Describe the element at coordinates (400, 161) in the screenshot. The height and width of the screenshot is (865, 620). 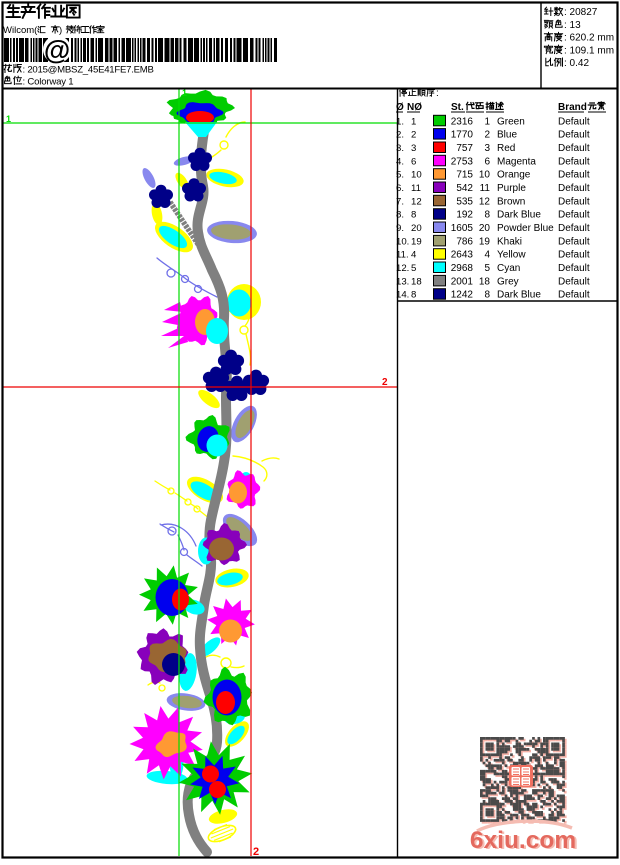
I see `svg-text: 4.` at that location.